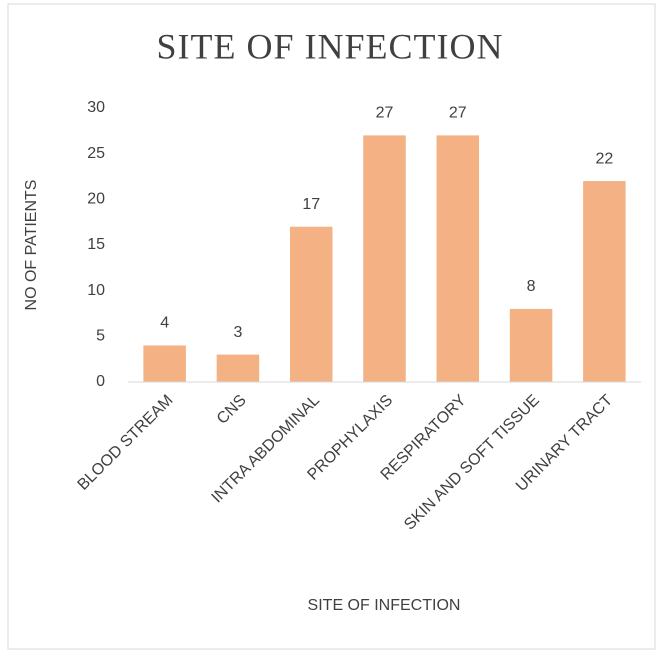 This screenshot has height=651, width=658. I want to click on y-tick-label: 25, so click(96, 153).